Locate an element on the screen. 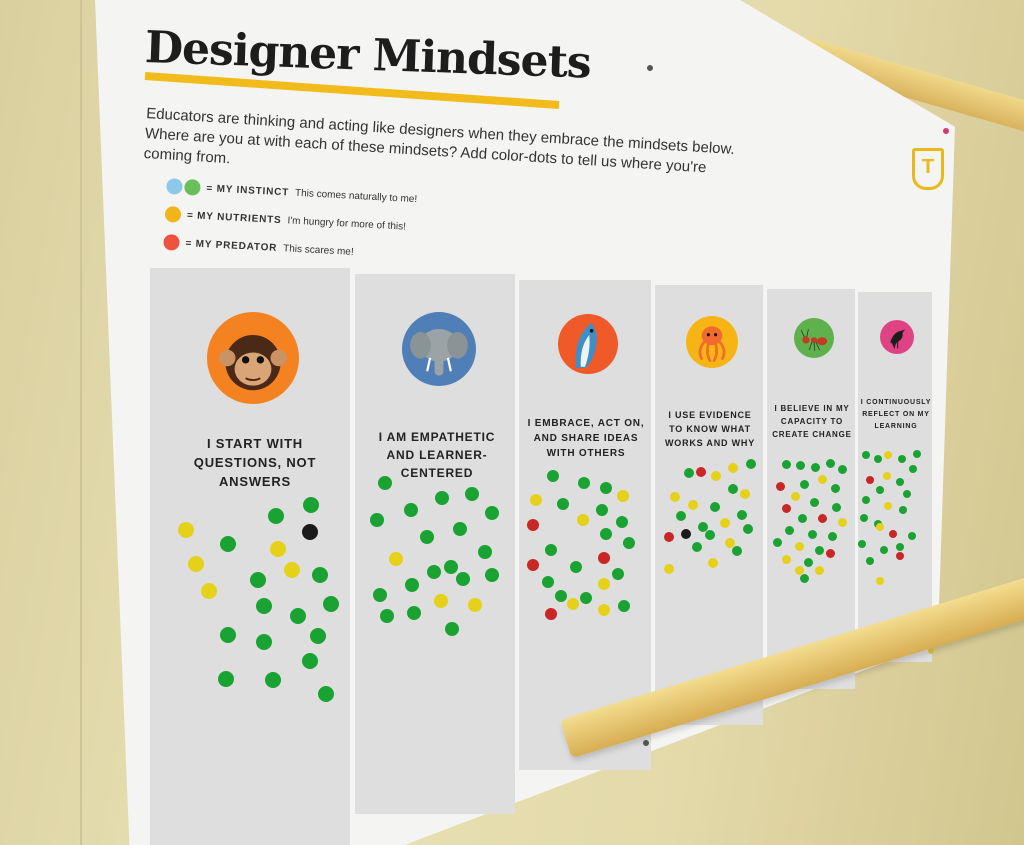  mindset-caption: I AM EMPATHETIC AND LEARNER- CENTERED is located at coordinates (437, 455).